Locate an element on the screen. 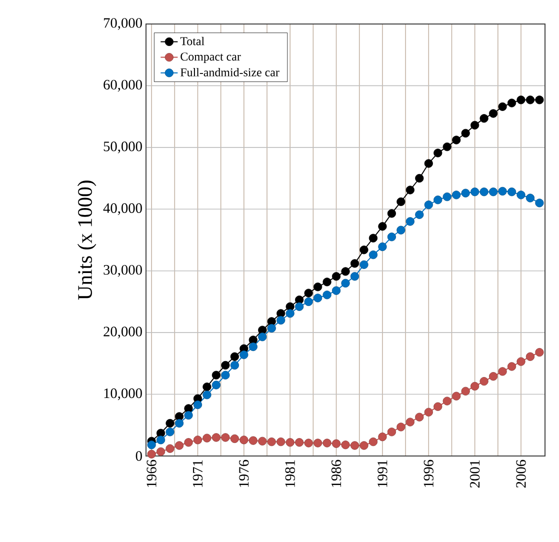  x-tick-label: 2006 is located at coordinates (521, 474).